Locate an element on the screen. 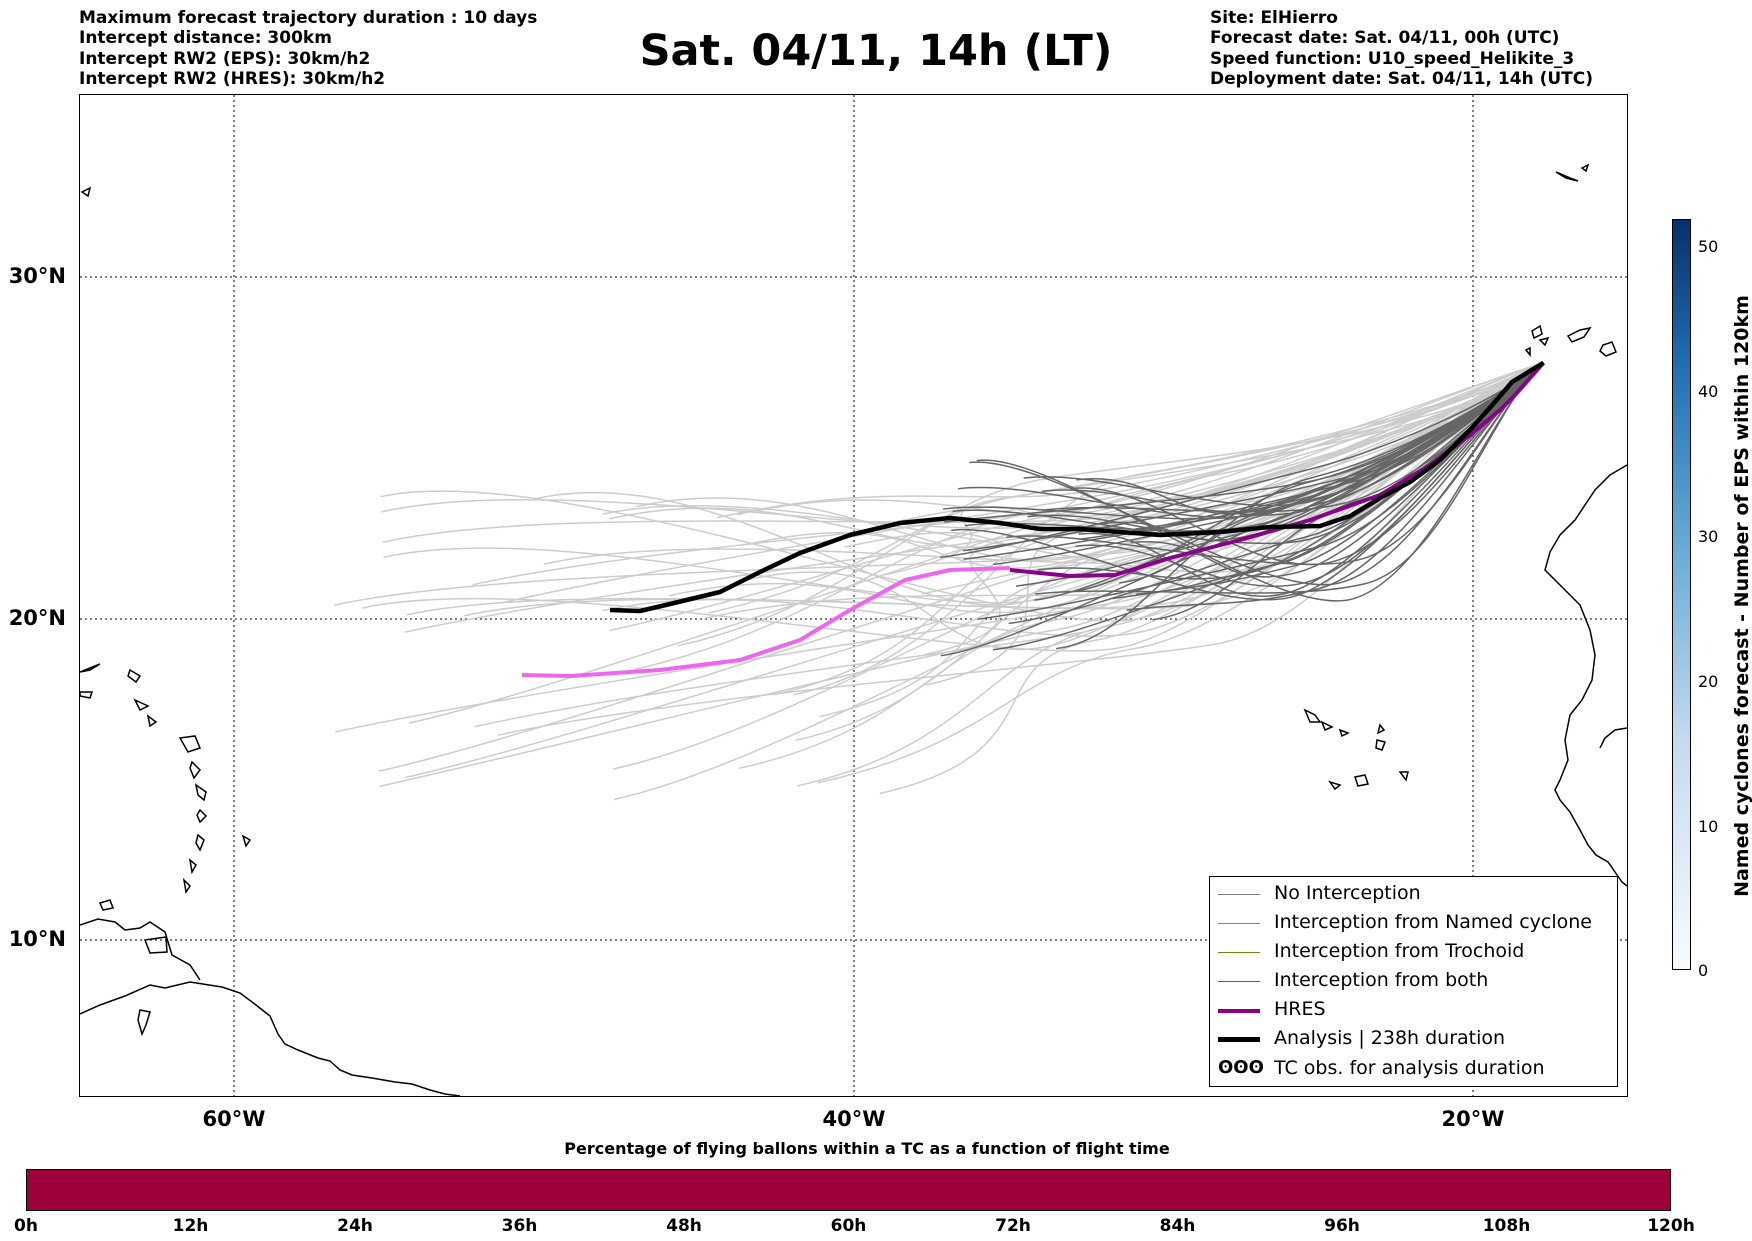  flight-time-tick: 12h is located at coordinates (190, 1226).